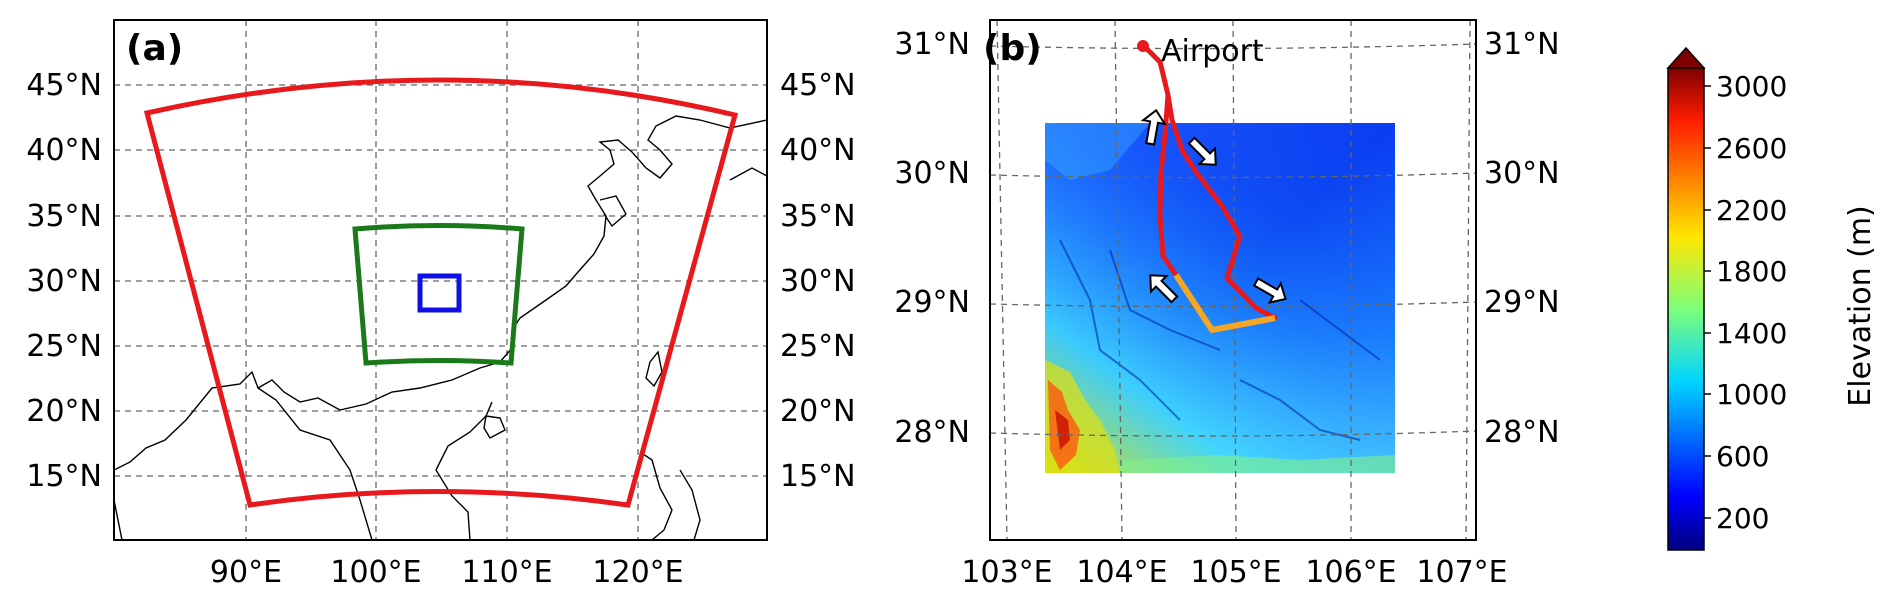  What do you see at coordinates (1522, 302) in the screenshot?
I see `panel-b-lat-right-29: 29°N` at bounding box center [1522, 302].